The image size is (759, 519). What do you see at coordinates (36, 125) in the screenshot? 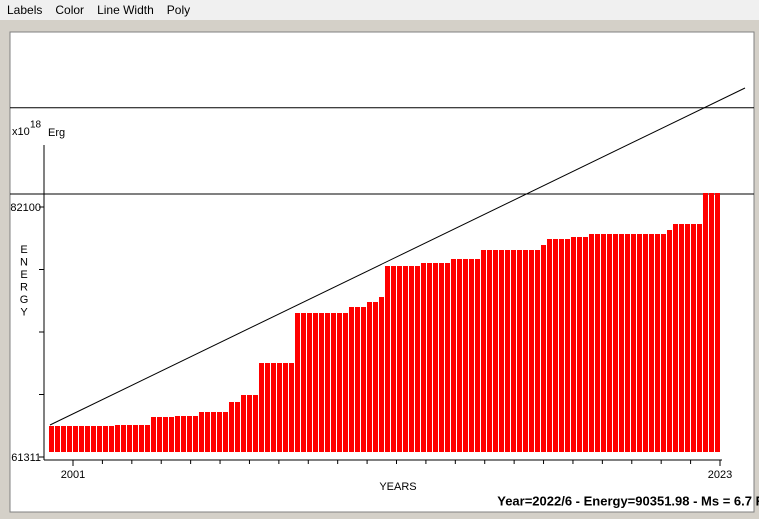
I see `unit-exponent: 18` at bounding box center [36, 125].